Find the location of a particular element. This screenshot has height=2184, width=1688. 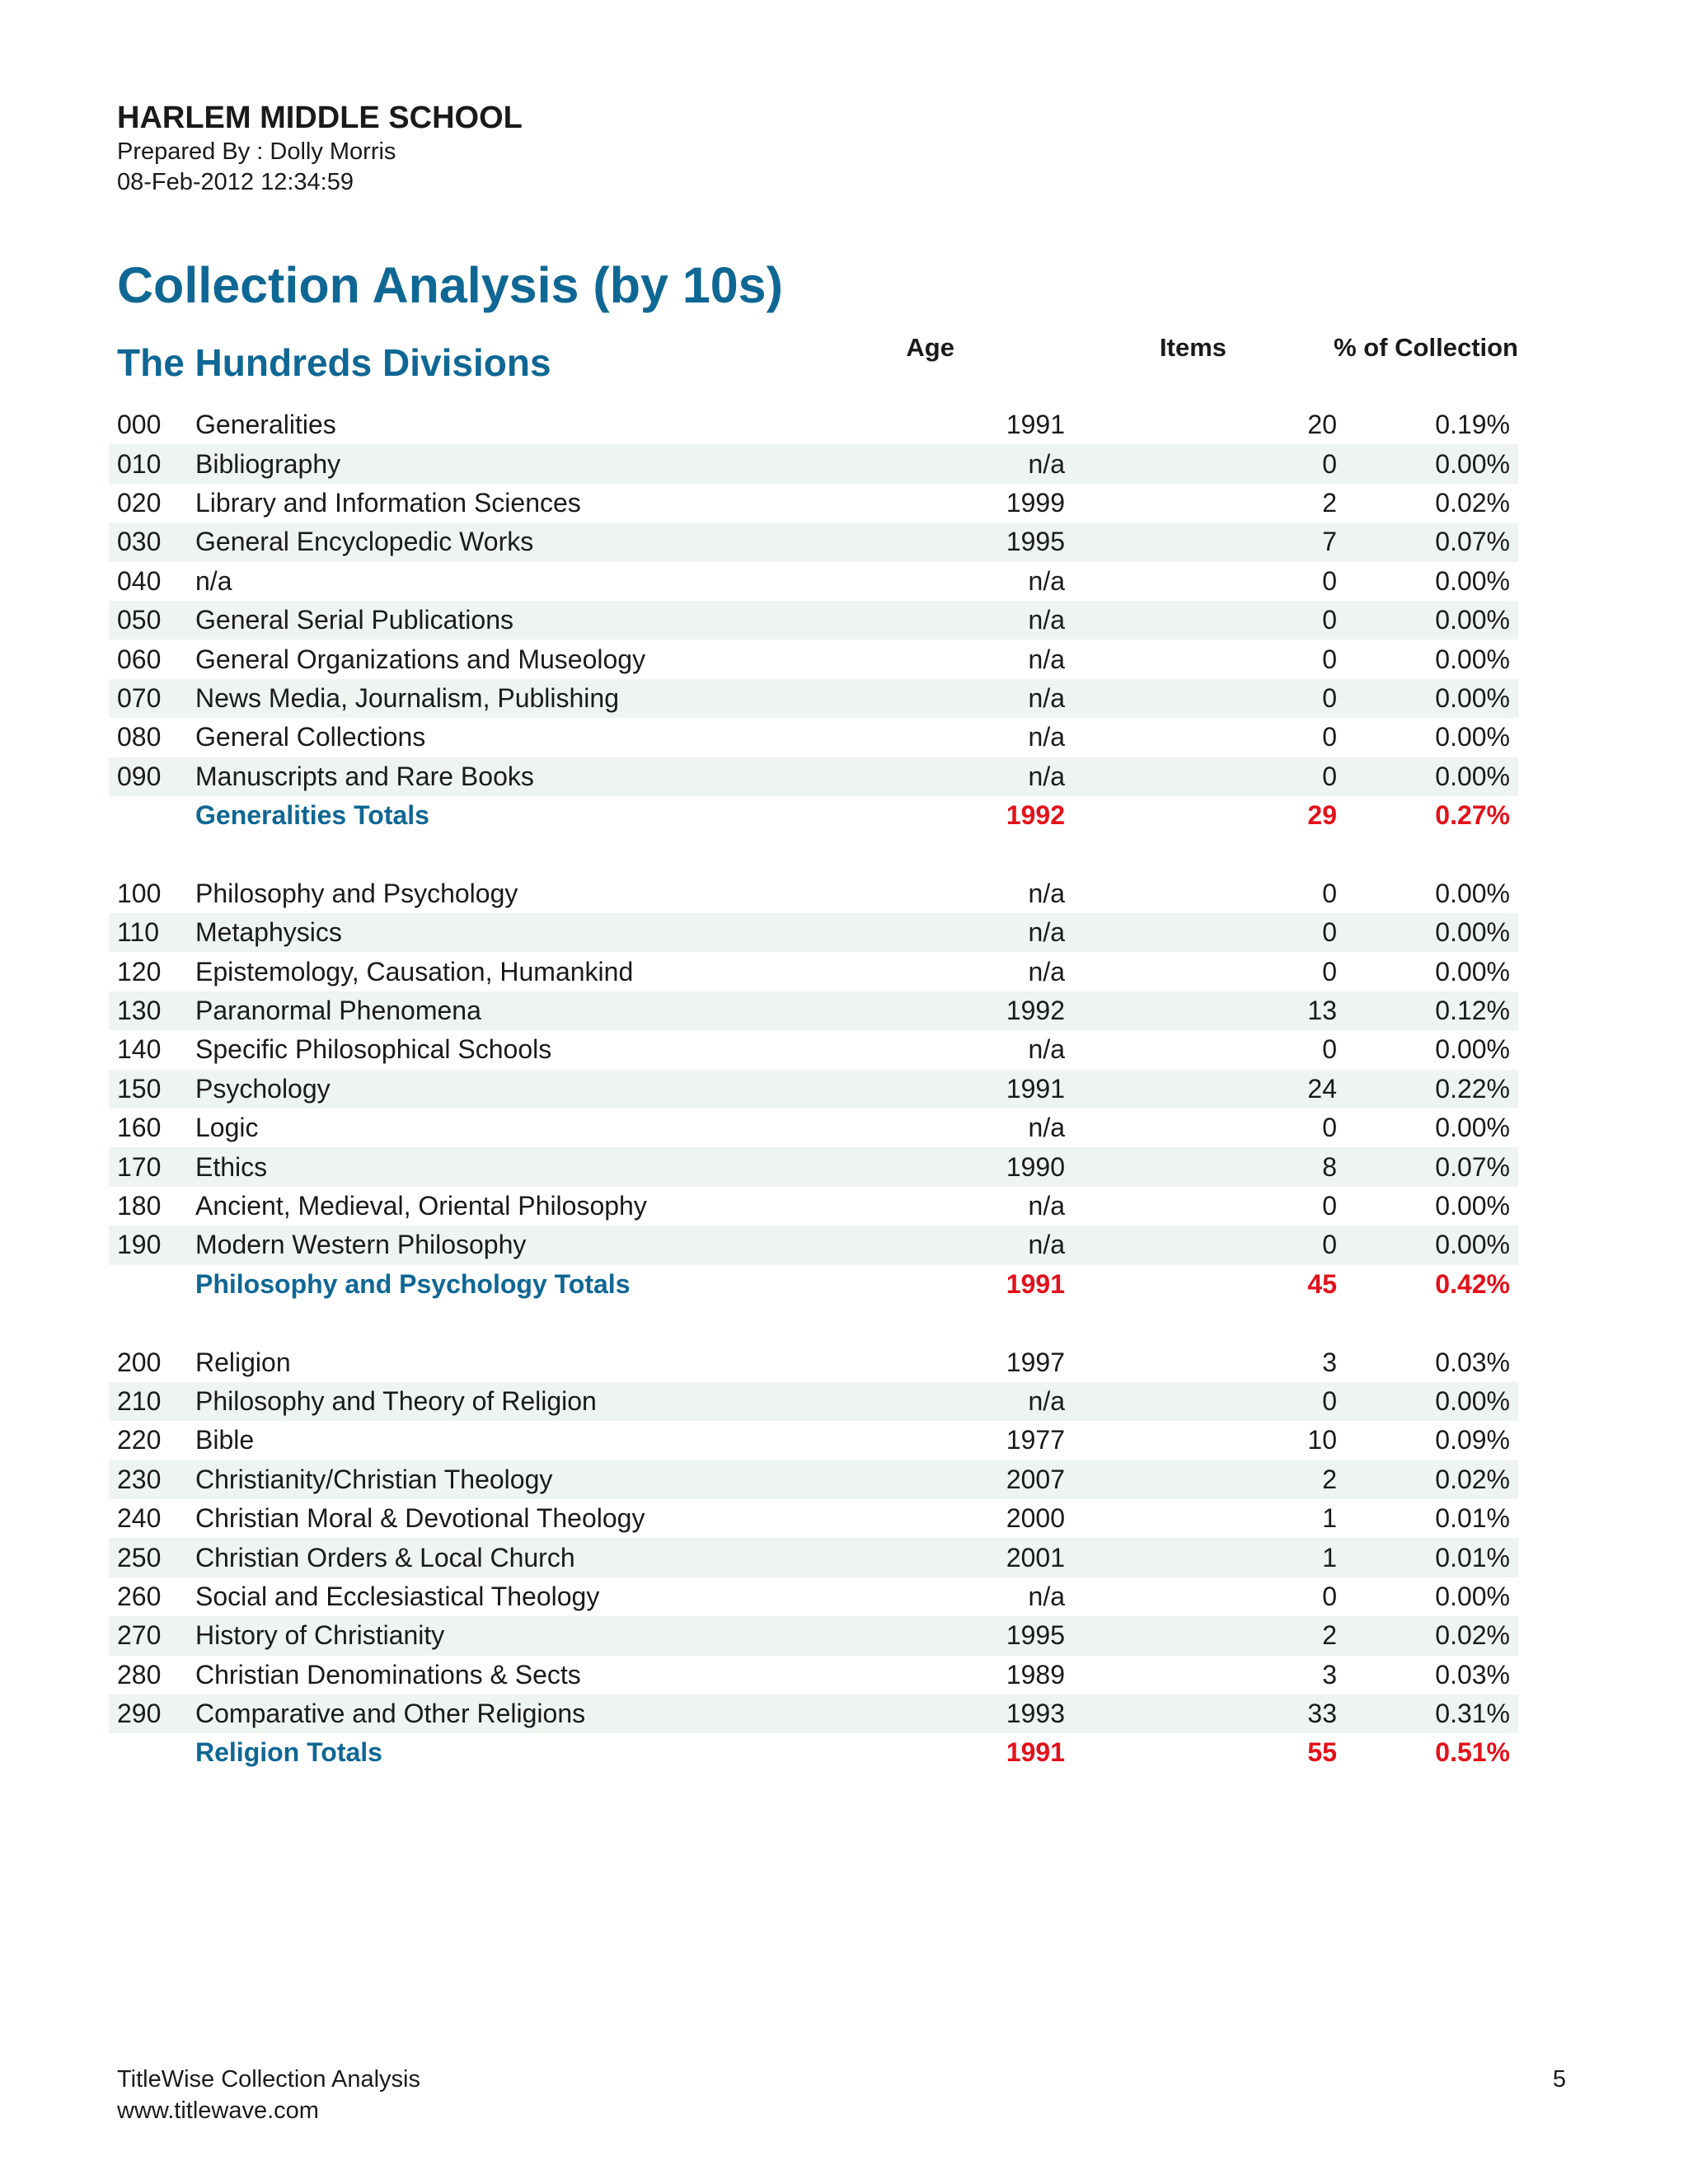

table-row: 000 Generalities 1991 20 0.19% is located at coordinates (814, 424).